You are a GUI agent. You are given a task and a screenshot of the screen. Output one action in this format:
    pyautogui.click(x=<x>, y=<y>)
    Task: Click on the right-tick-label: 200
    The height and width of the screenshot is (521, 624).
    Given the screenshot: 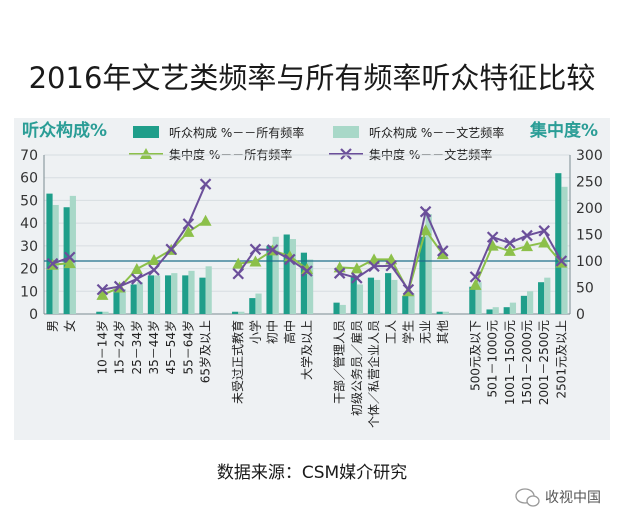 What is the action you would take?
    pyautogui.click(x=589, y=209)
    